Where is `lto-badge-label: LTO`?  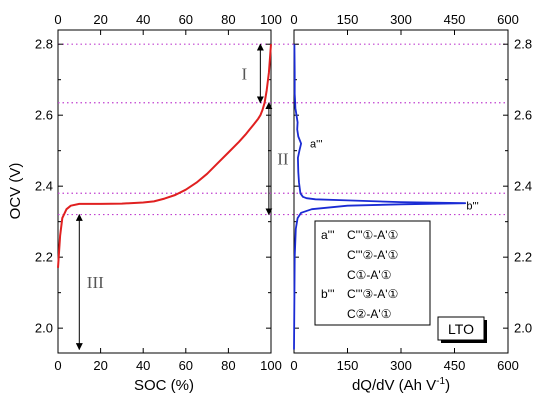
lto-badge-label: LTO is located at coordinates (461, 329).